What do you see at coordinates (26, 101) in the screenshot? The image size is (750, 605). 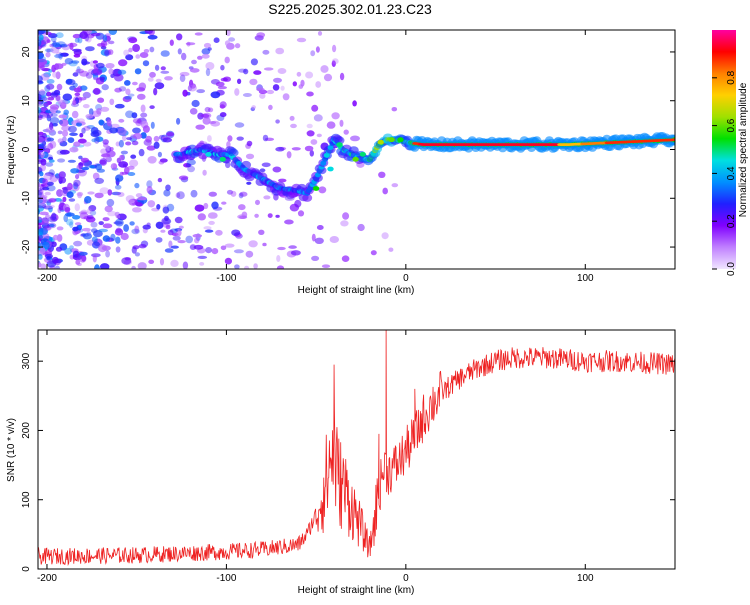 I see `spectrogram-y-tick-label: 10` at bounding box center [26, 101].